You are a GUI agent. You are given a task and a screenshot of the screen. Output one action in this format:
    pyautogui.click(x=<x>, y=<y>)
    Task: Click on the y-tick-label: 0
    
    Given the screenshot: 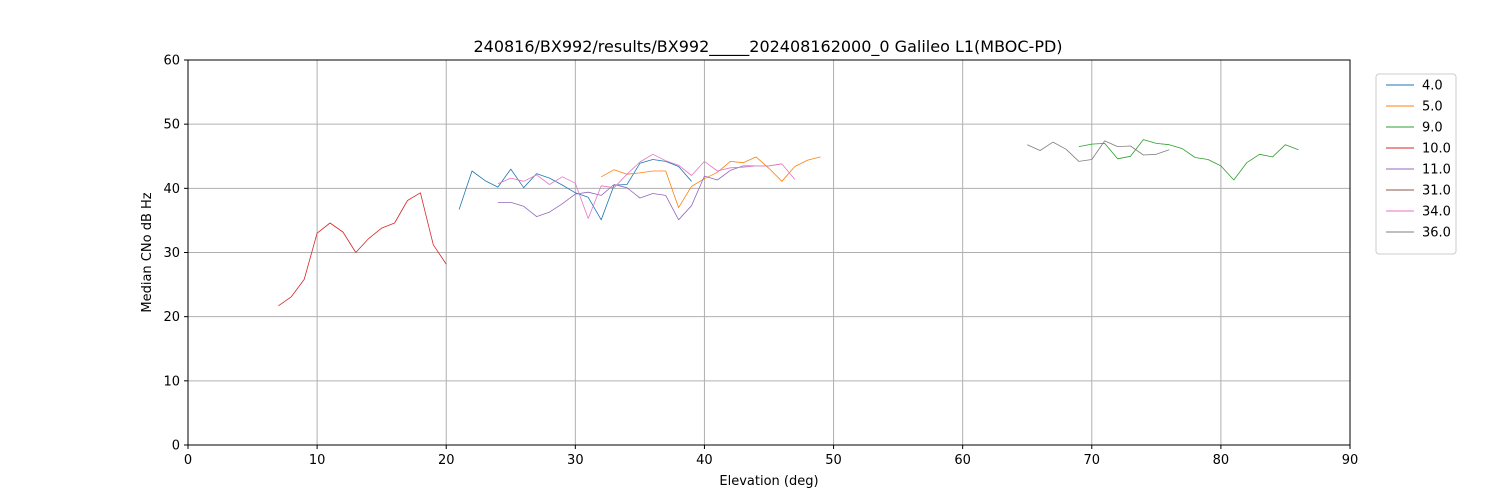 What is the action you would take?
    pyautogui.click(x=176, y=446)
    